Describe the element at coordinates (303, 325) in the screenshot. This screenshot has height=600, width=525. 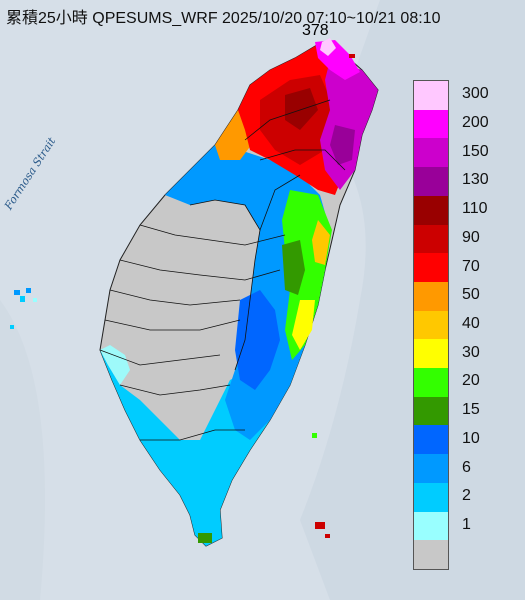
I see `rain-zone-30mm` at that location.